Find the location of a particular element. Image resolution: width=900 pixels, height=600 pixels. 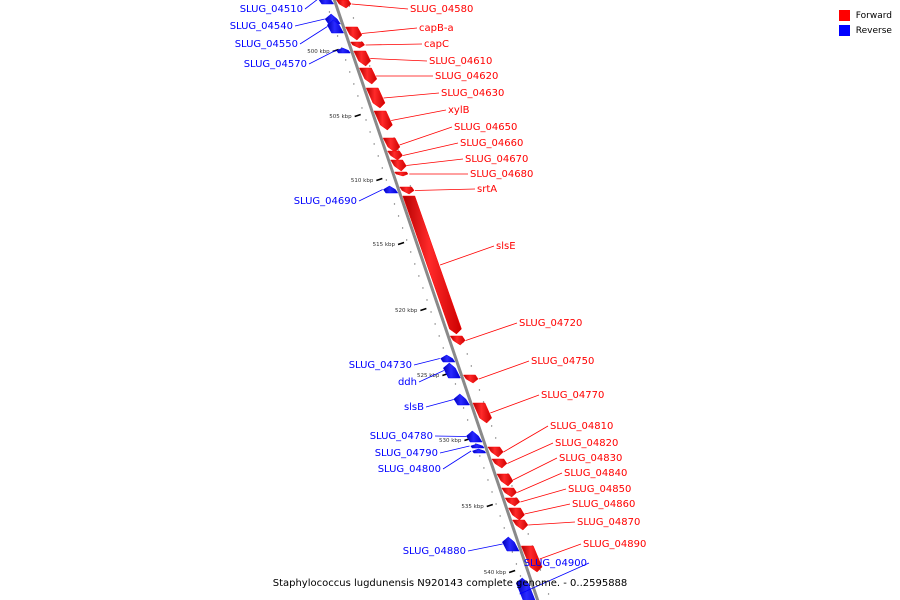

gene-label-srta: srtA is located at coordinates (487, 189).